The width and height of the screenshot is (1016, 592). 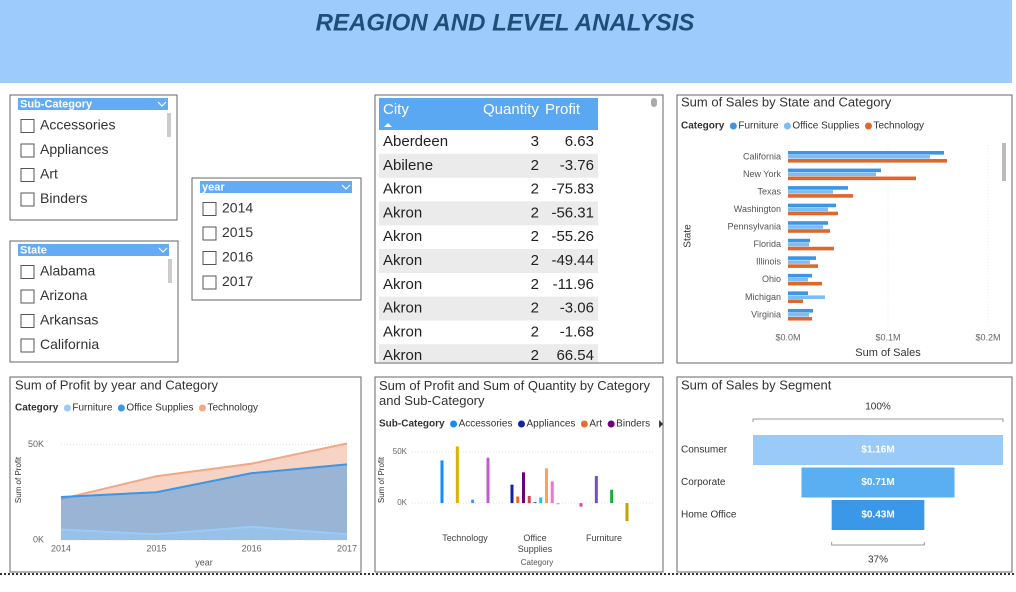 What do you see at coordinates (74, 149) in the screenshot?
I see `slicer-item: Appliances` at bounding box center [74, 149].